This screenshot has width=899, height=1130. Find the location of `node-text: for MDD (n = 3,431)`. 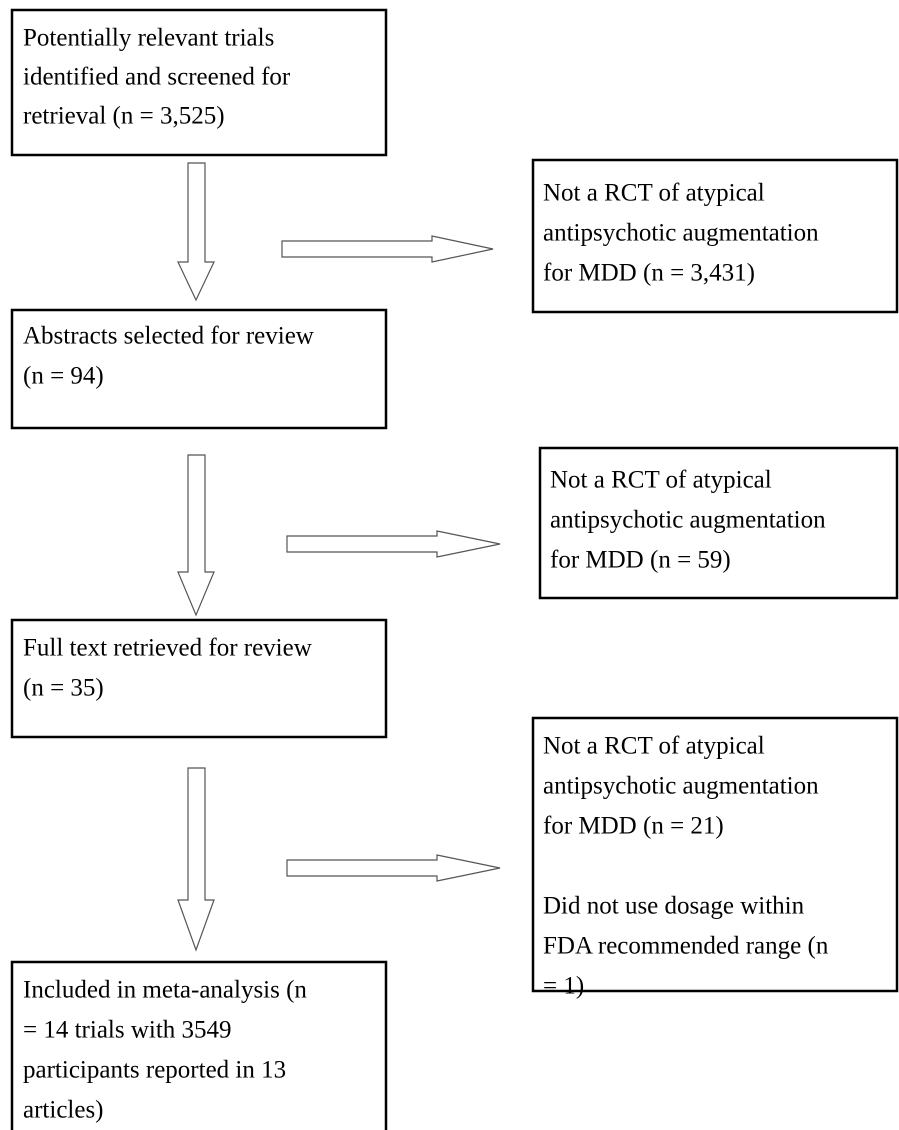

node-text: for MDD (n = 3,431) is located at coordinates (649, 273).